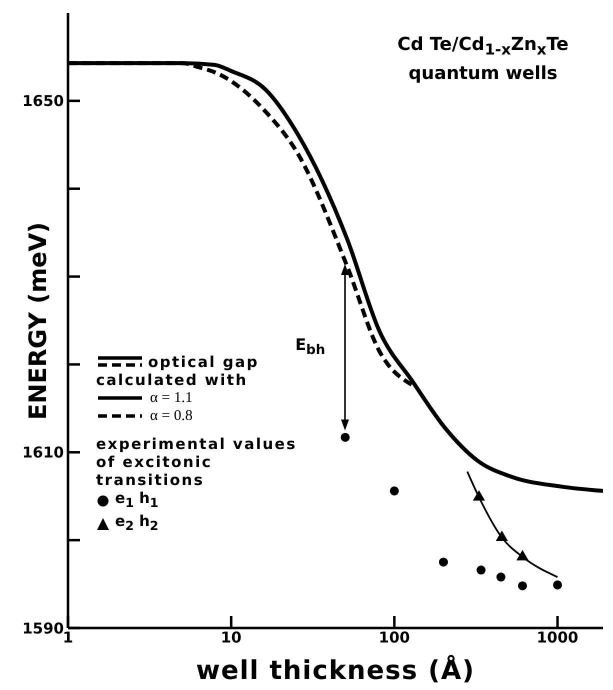 The height and width of the screenshot is (690, 613). Describe the element at coordinates (171, 398) in the screenshot. I see `legend-label: α = 1.1` at that location.